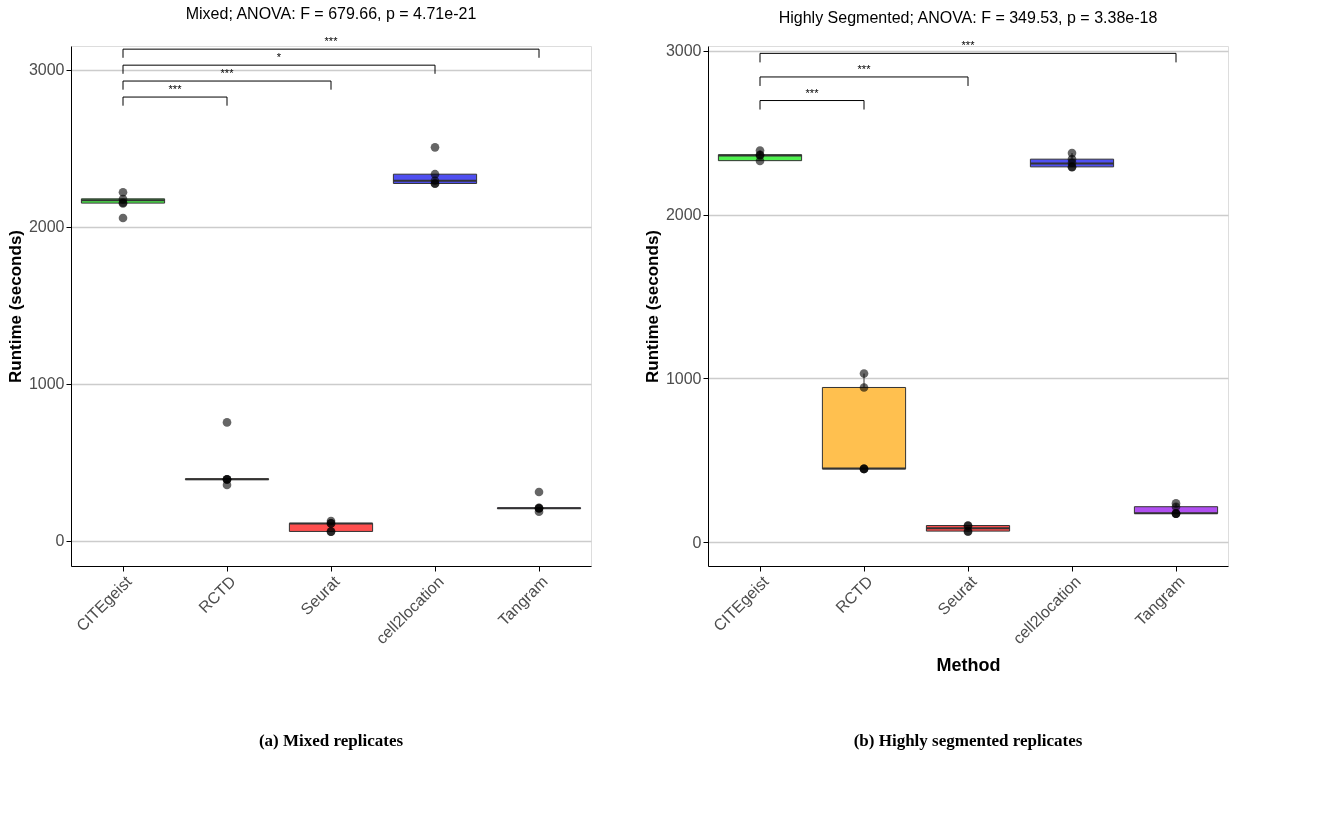 The image size is (1330, 826). Describe the element at coordinates (331, 14) in the screenshot. I see `chart-title: Mixed; ANOVA: F = 679.66, p = 4.71e-21` at that location.